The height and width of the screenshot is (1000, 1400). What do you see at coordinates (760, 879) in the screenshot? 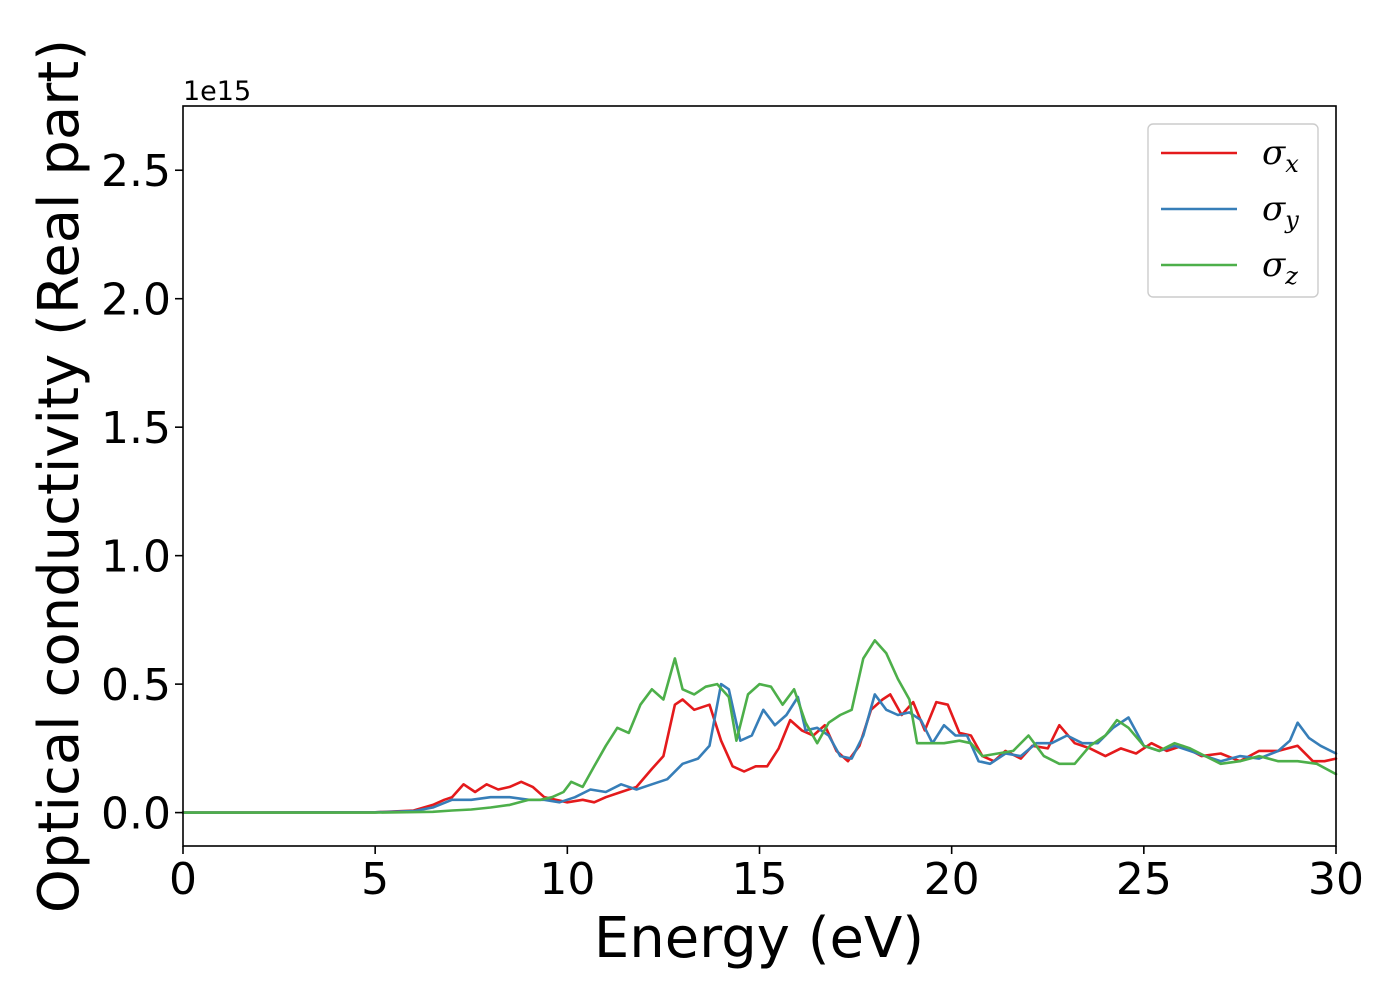
I see `x-tick-label: 15` at bounding box center [760, 879].